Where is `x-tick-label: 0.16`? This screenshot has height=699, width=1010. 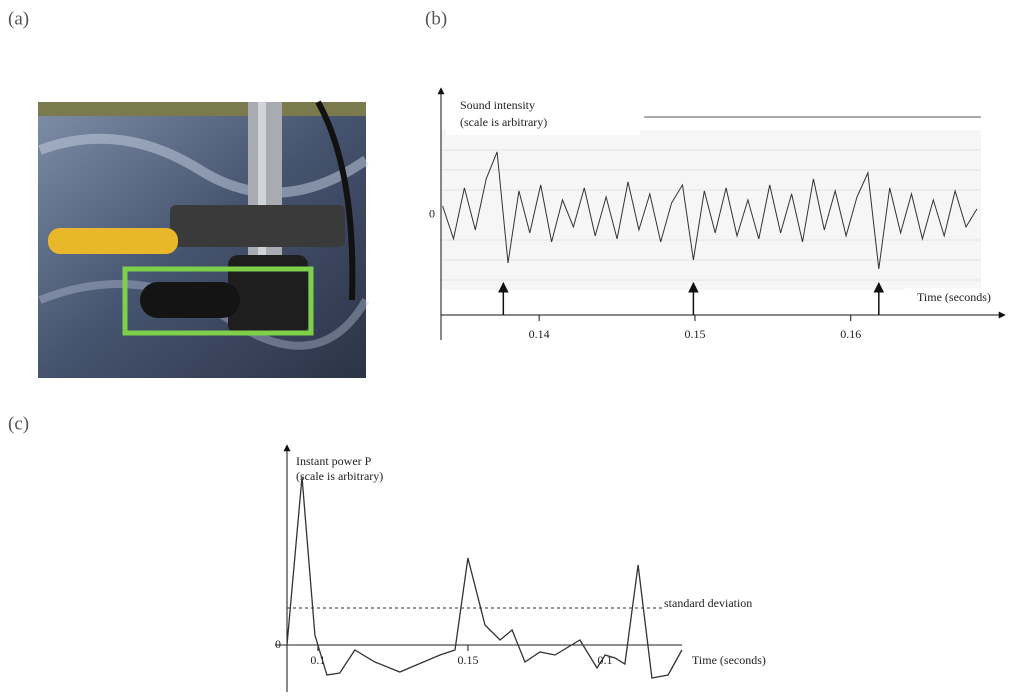
x-tick-label: 0.16 is located at coordinates (850, 334).